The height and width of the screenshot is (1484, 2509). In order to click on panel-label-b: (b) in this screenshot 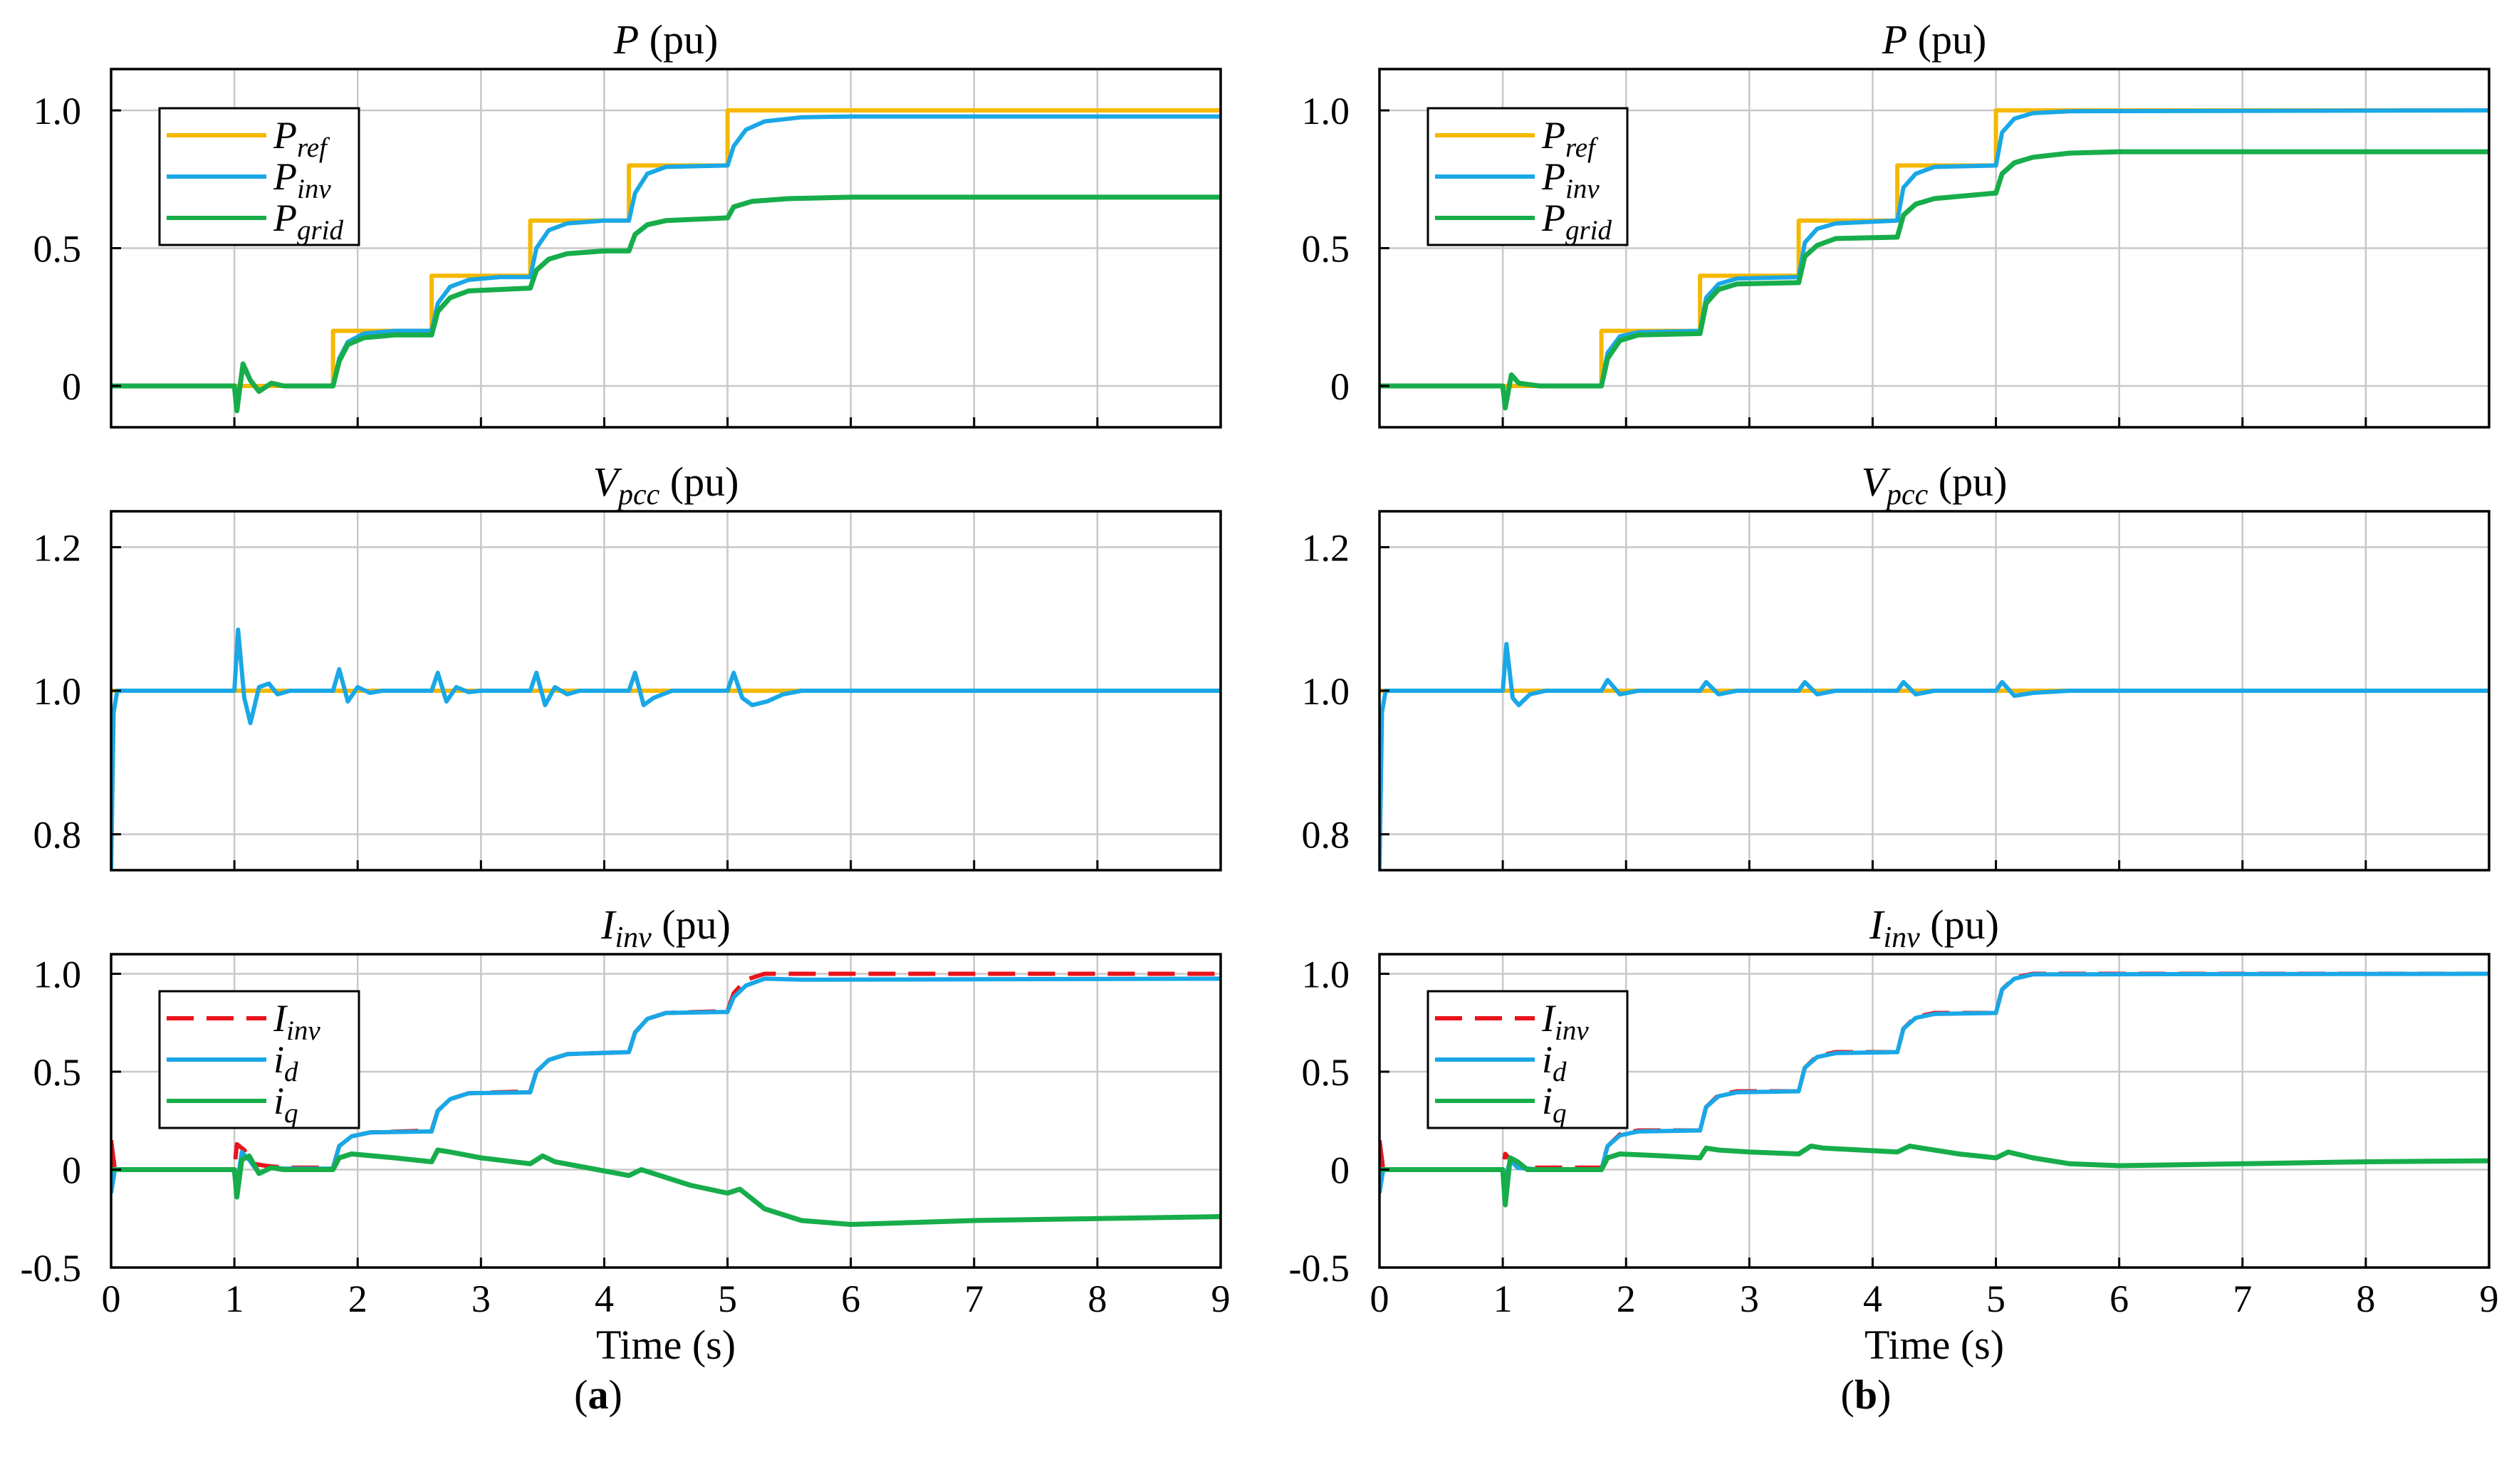, I will do `click(1866, 1394)`.